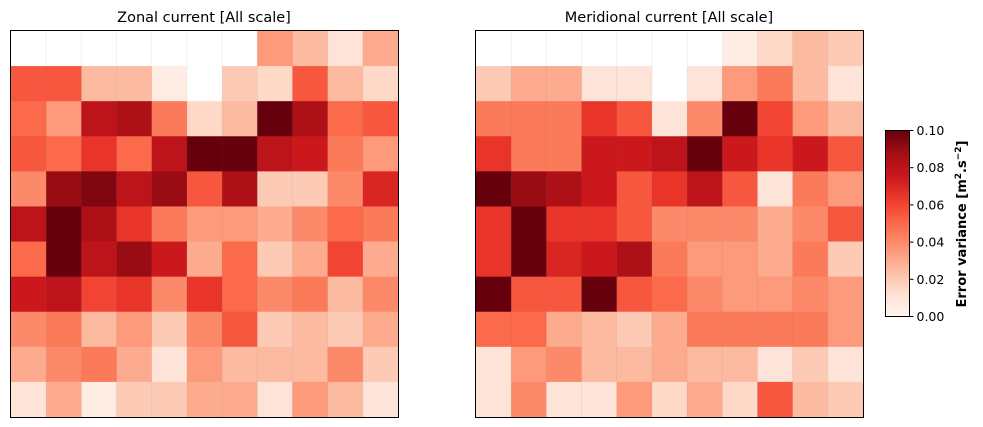 The height and width of the screenshot is (427, 983). I want to click on colorbar-tick-label: 0.06, so click(931, 204).